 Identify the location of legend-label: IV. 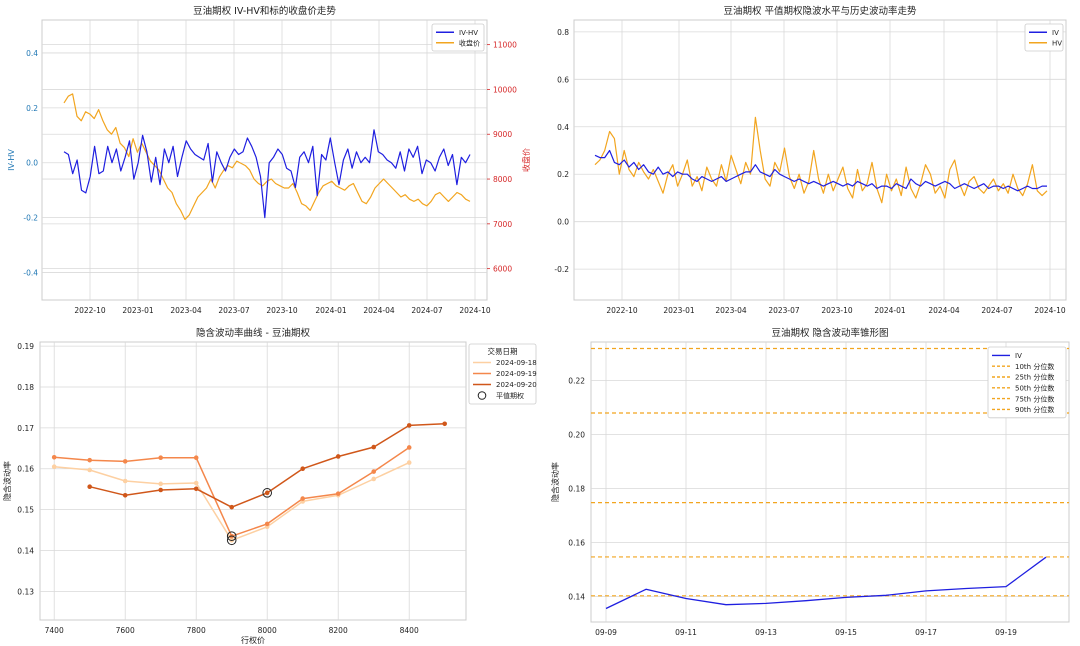
(1018, 356).